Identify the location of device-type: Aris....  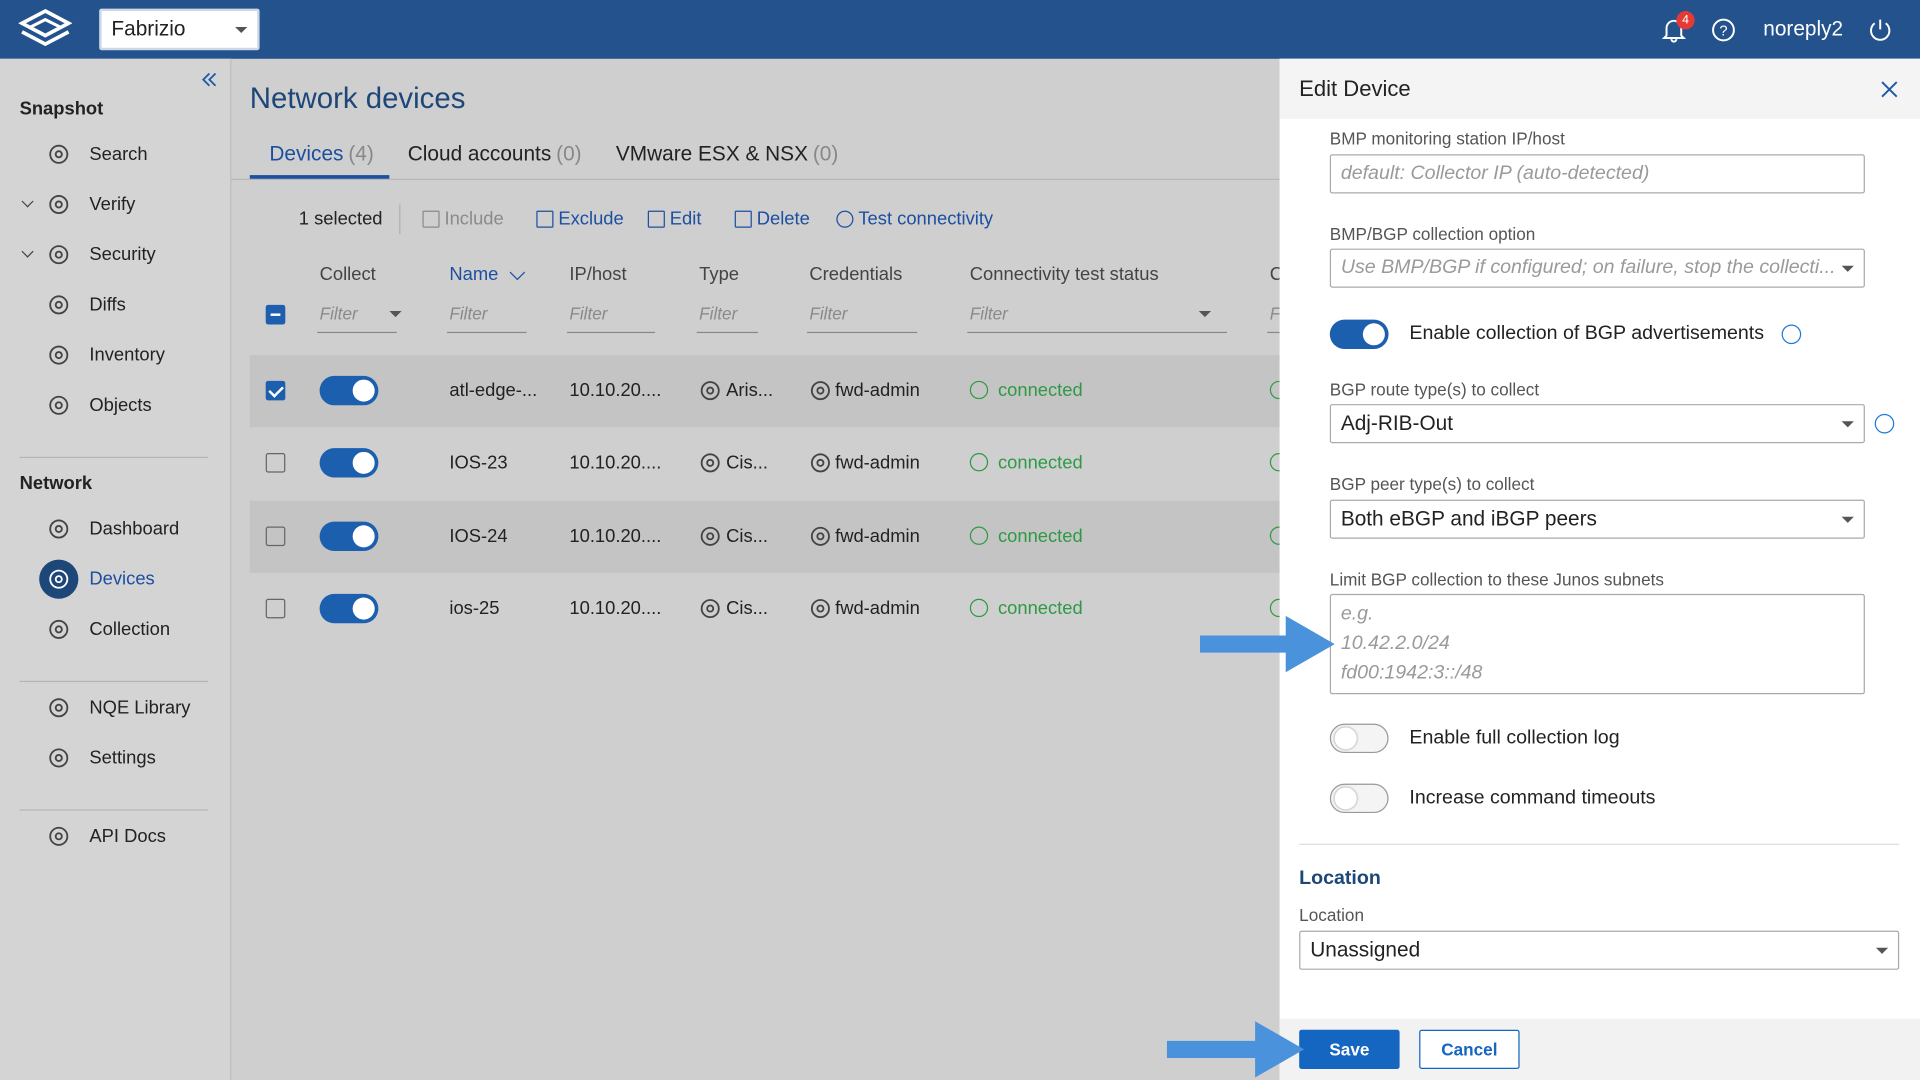
(750, 391).